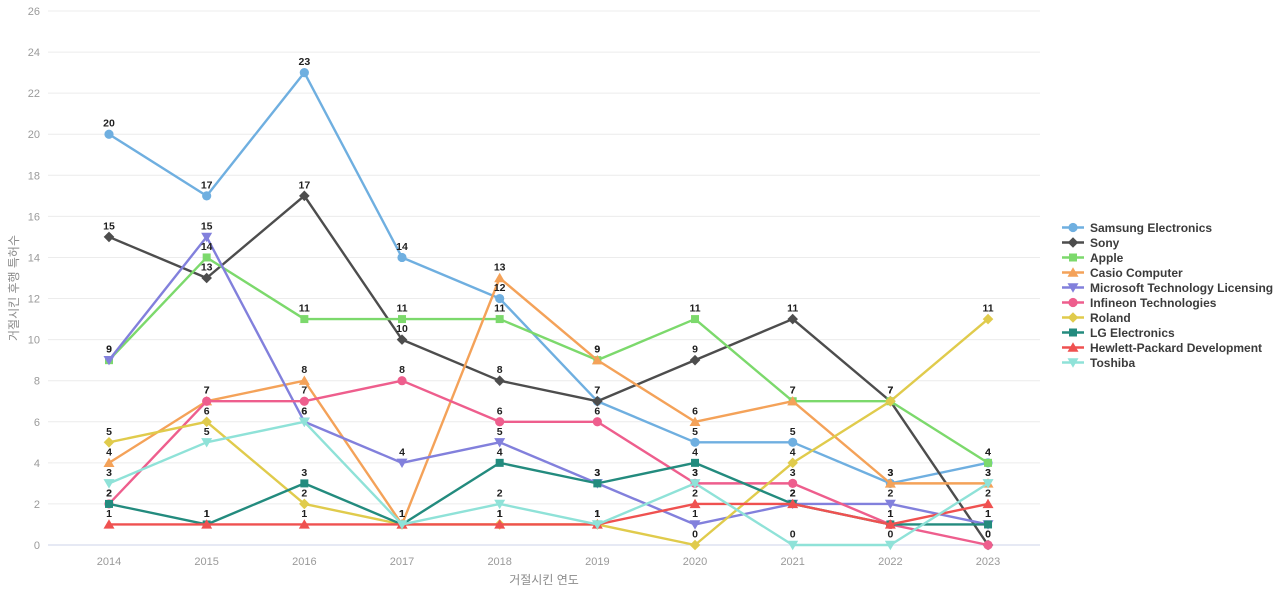 The image size is (1280, 605). What do you see at coordinates (1137, 228) in the screenshot?
I see `legend-item-0: Samsung Electronics` at bounding box center [1137, 228].